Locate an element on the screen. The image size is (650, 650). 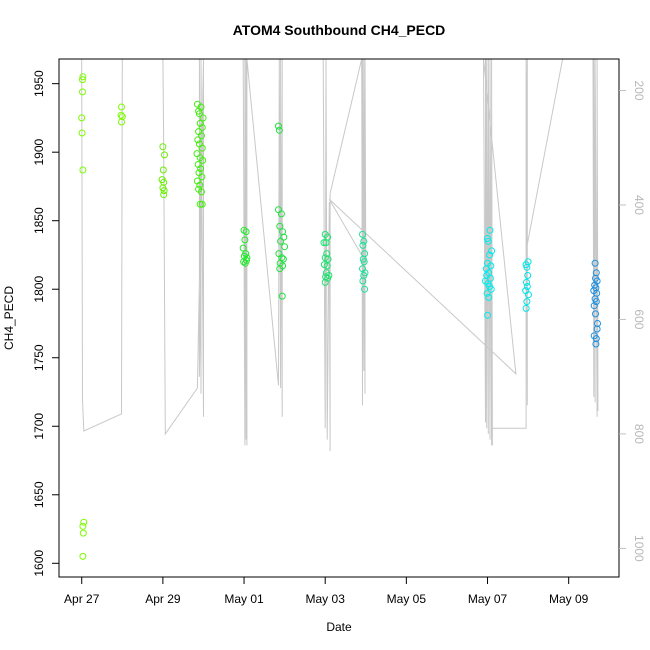
x-tick-label: May 03 is located at coordinates (326, 599).